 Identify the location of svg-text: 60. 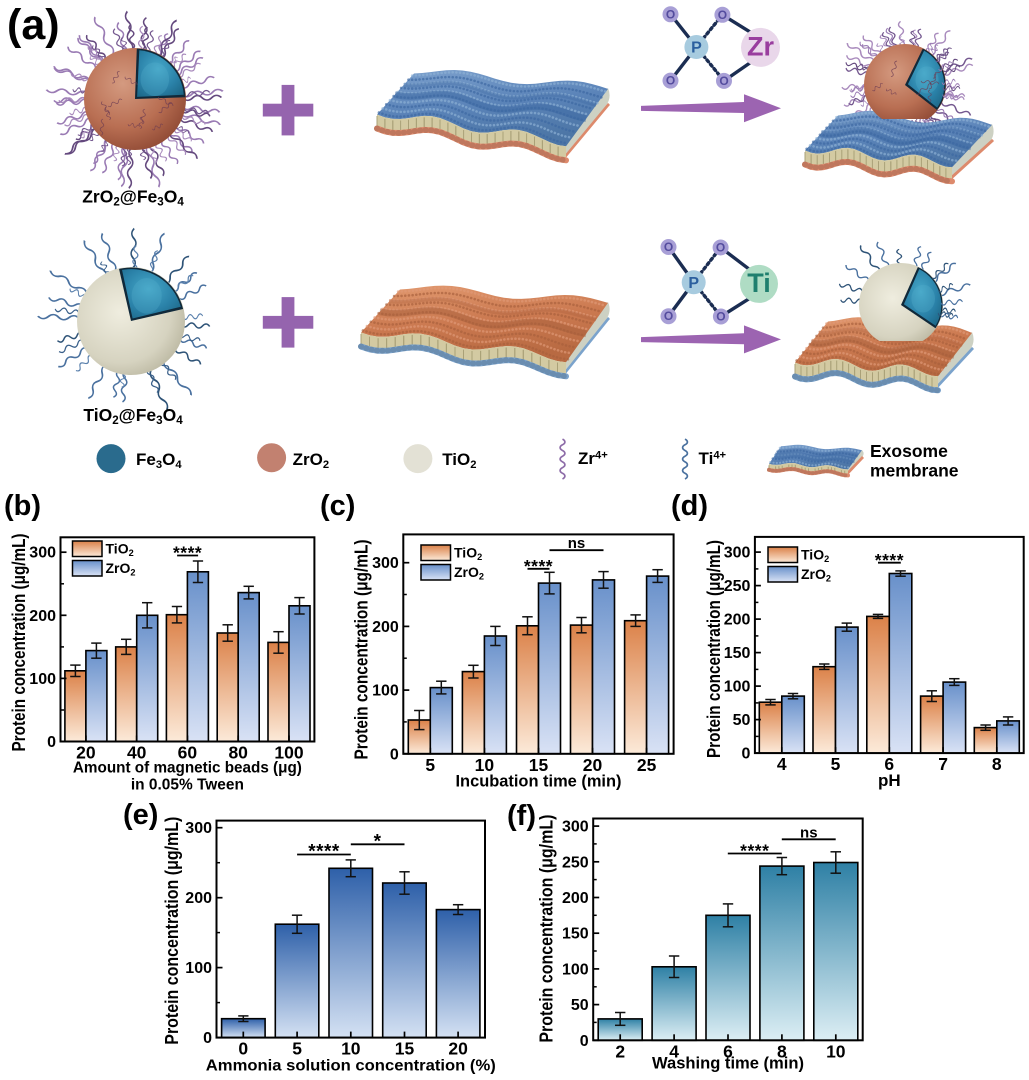
(188, 753).